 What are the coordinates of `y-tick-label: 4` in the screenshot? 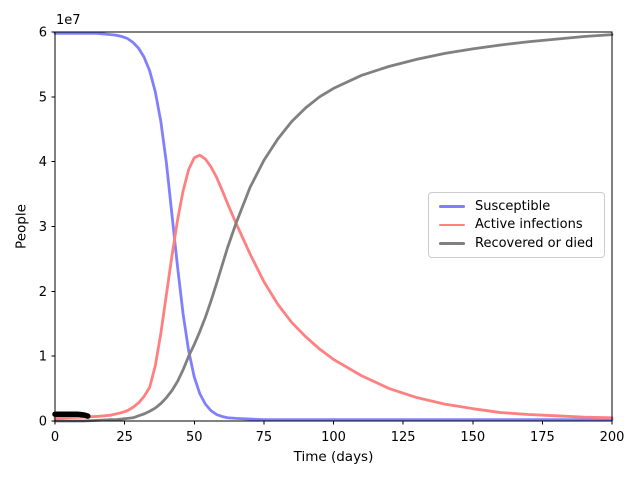 It's located at (43, 162).